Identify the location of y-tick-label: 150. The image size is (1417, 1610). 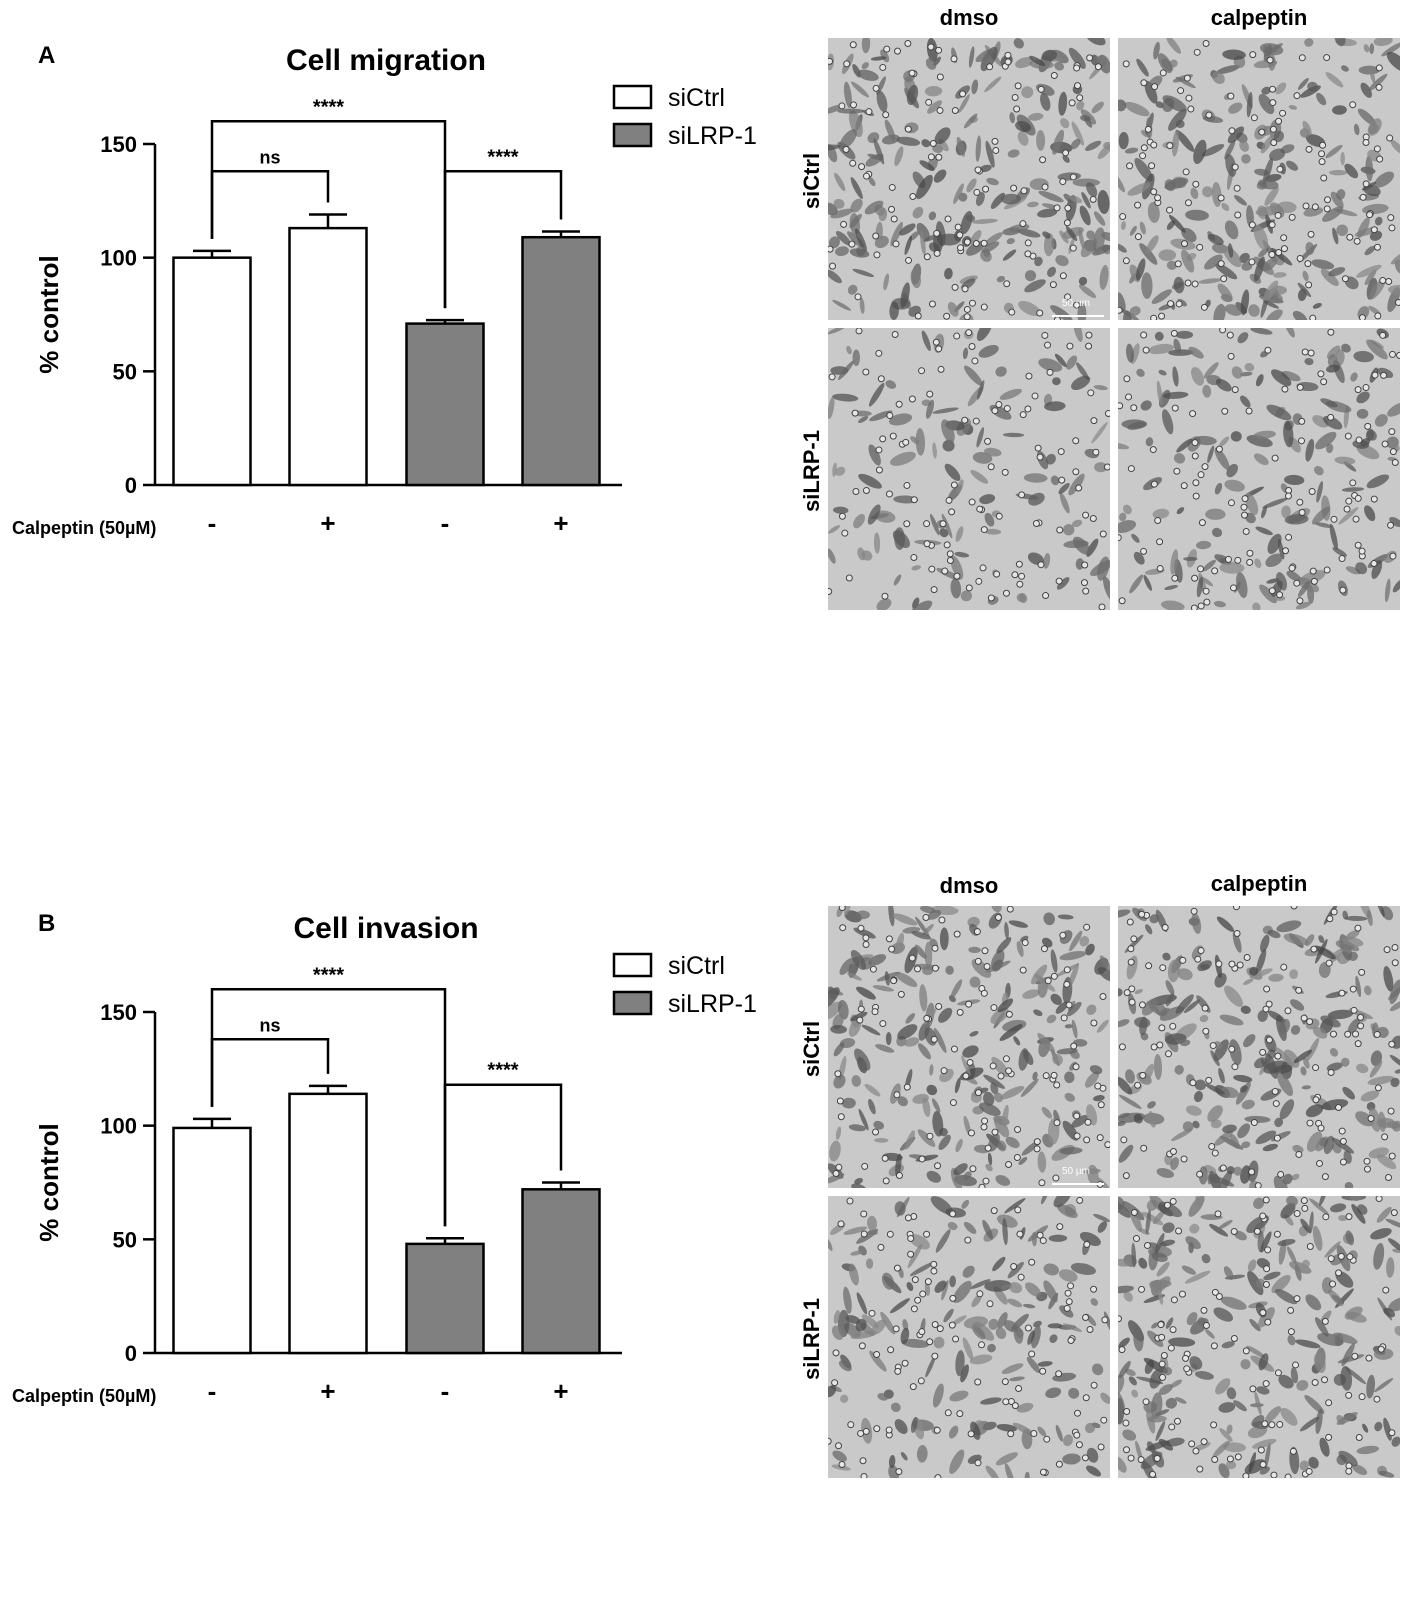
(118, 144).